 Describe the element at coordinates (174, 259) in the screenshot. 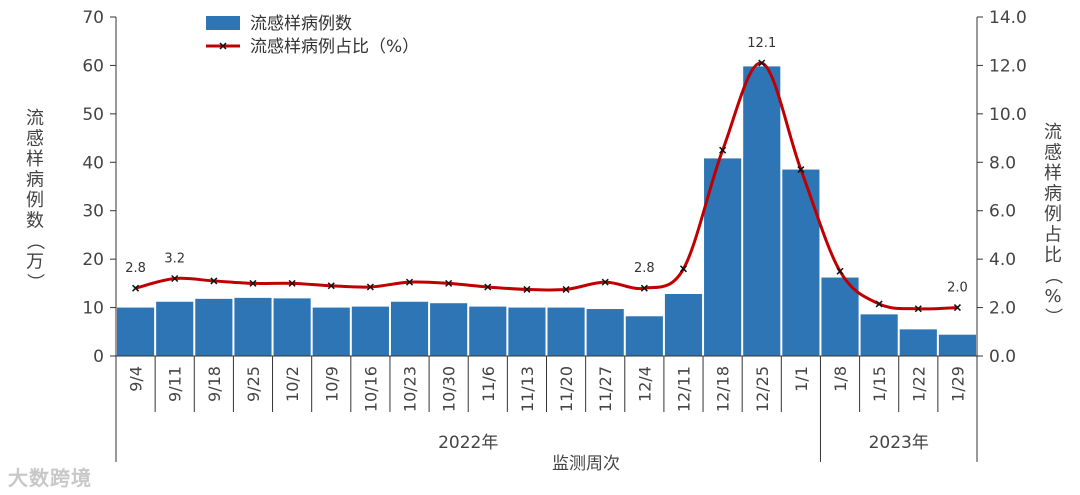

I see `data-label: 3.2` at that location.